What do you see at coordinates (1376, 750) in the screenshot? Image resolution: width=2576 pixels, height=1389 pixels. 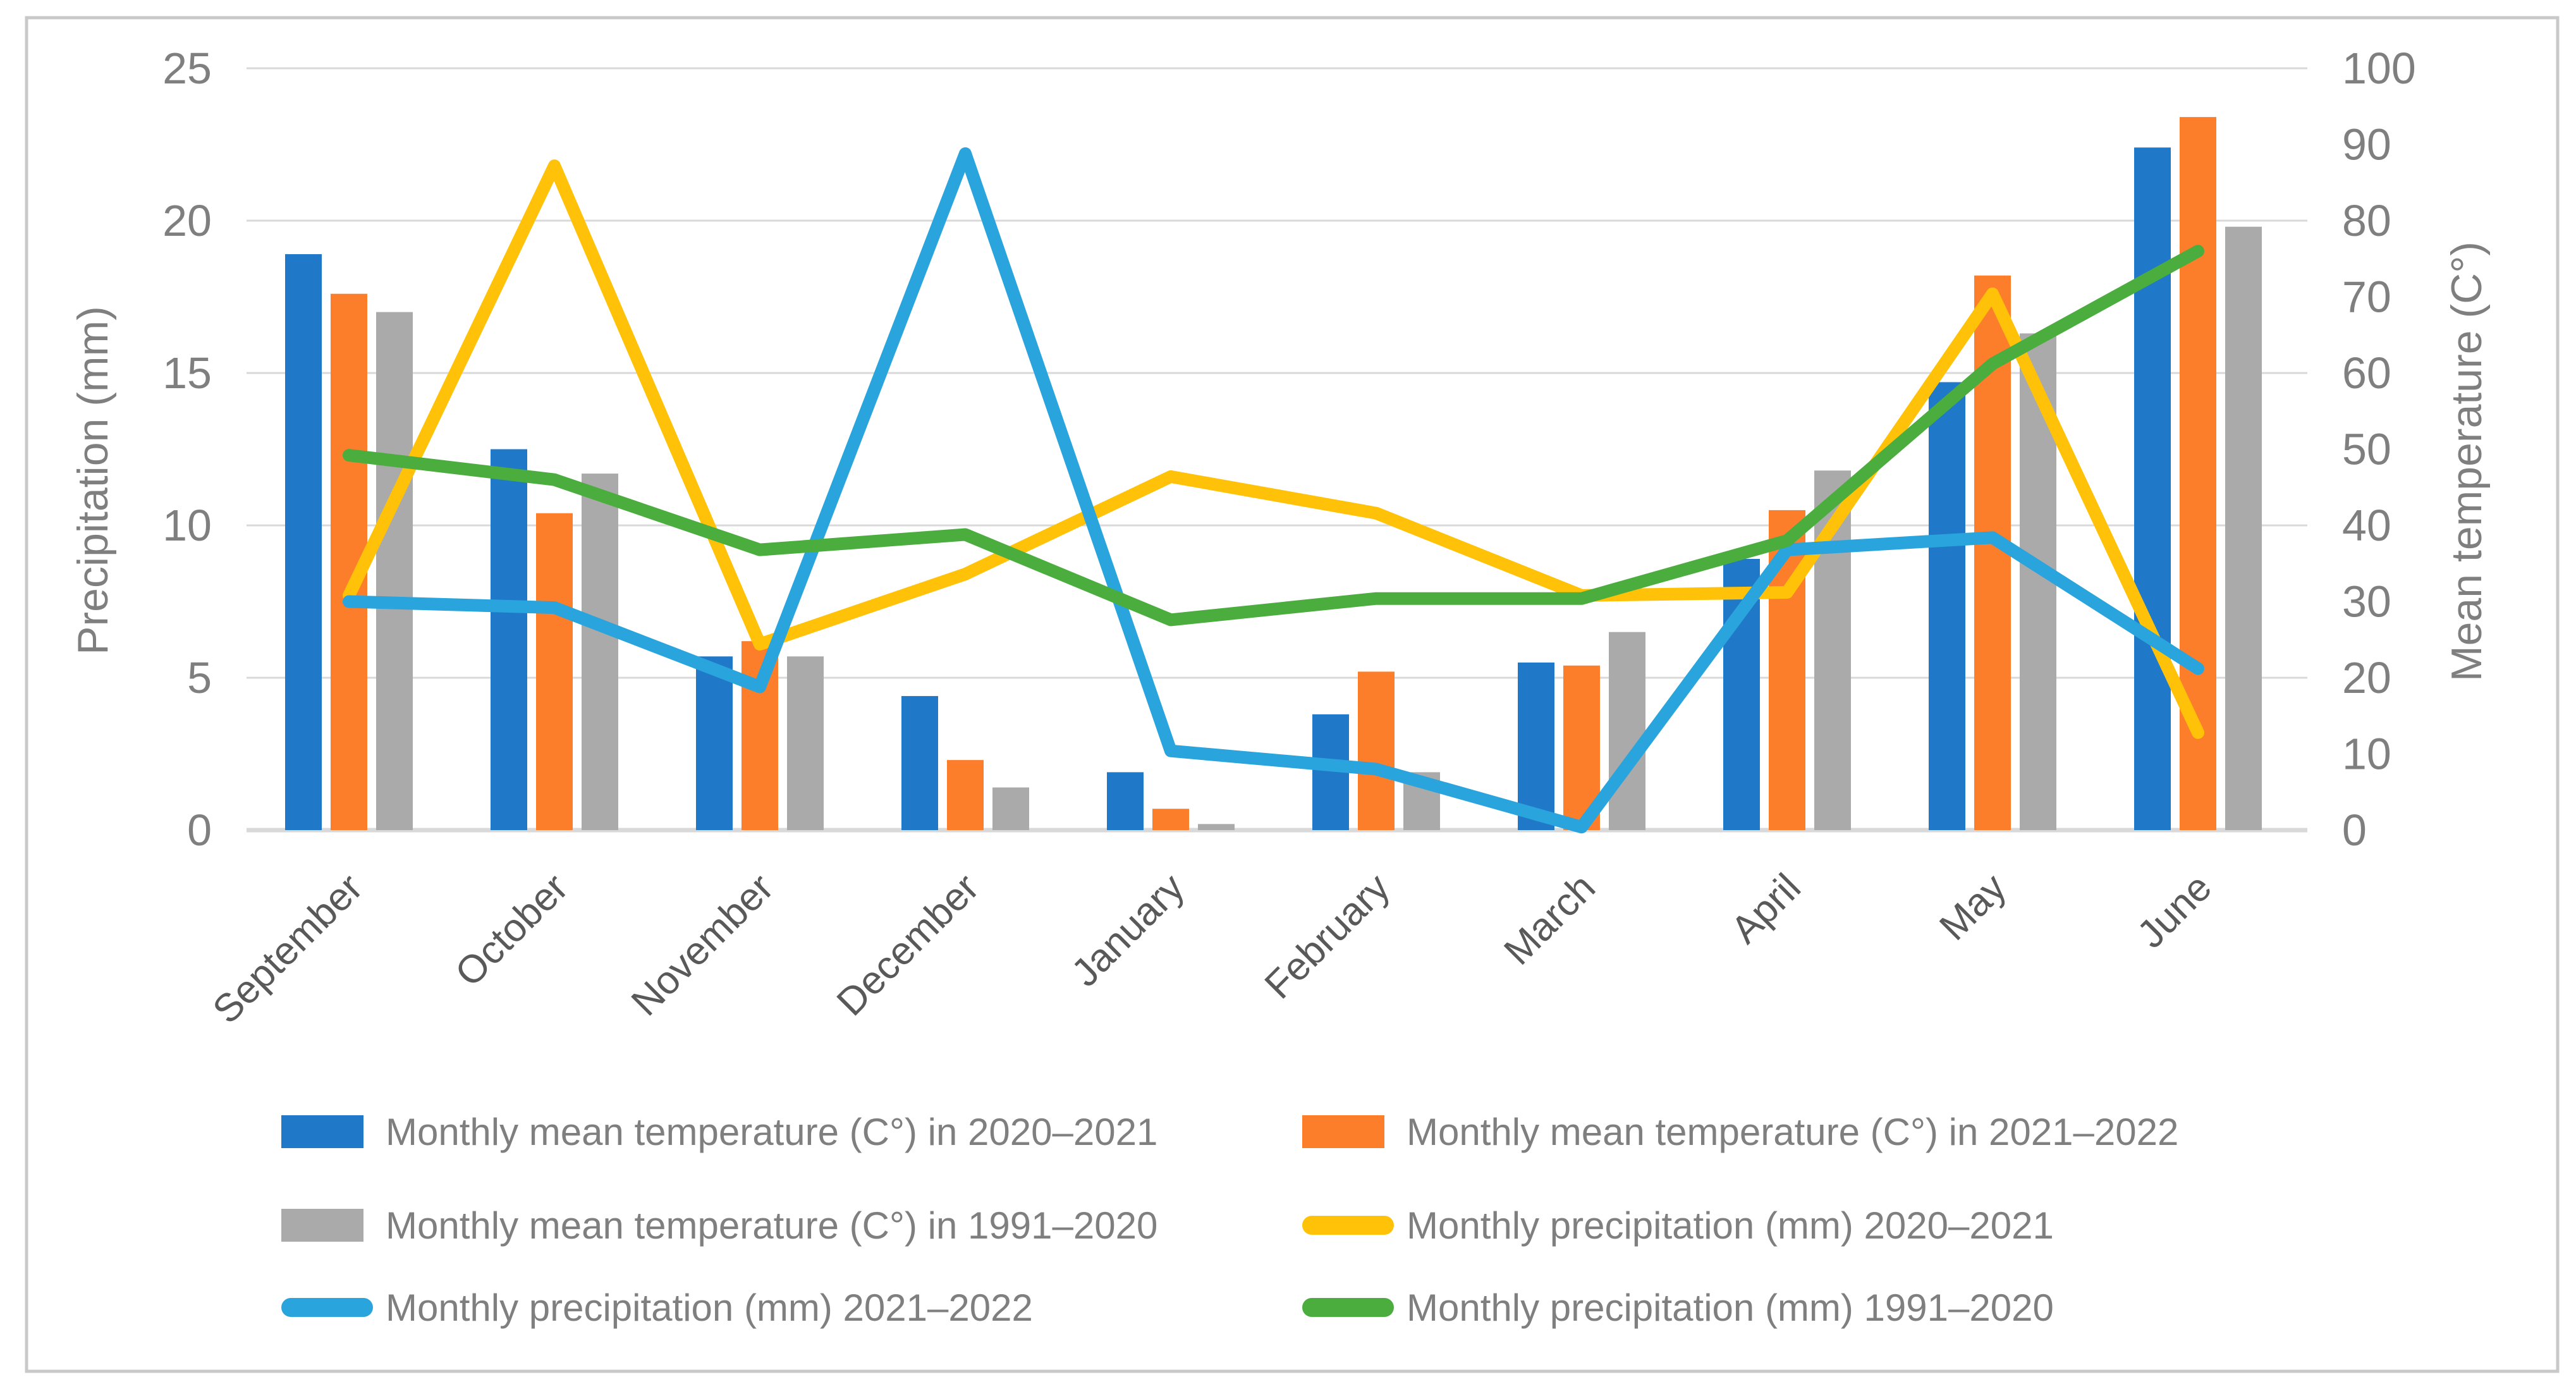 I see `bar-temp-2021-2022-february` at bounding box center [1376, 750].